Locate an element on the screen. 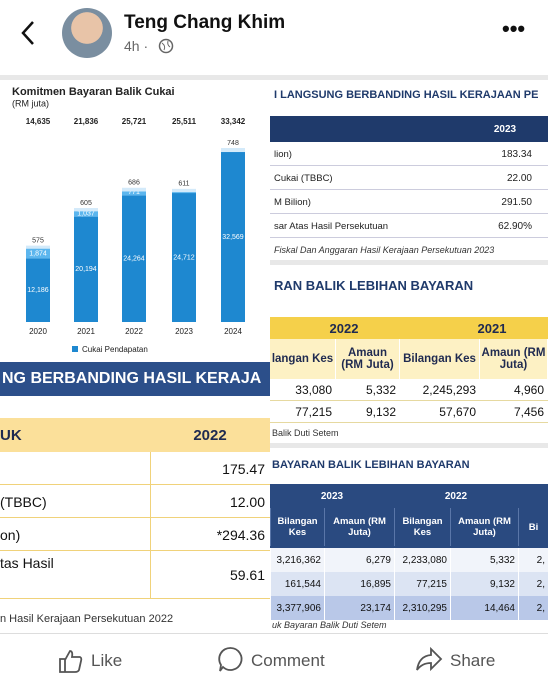  author-name: Teng Chang Khim is located at coordinates (205, 22).